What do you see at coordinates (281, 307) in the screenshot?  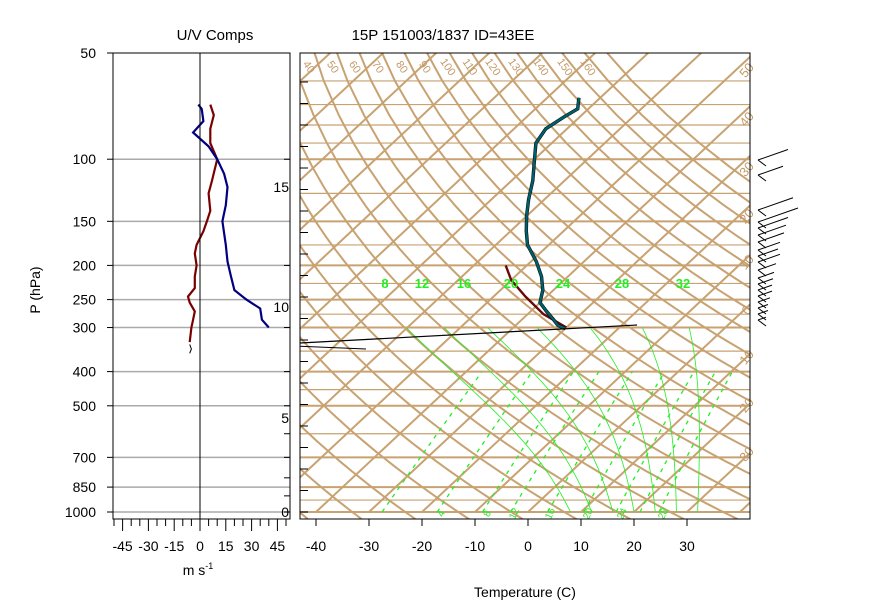 I see `height-tick-label: 10` at bounding box center [281, 307].